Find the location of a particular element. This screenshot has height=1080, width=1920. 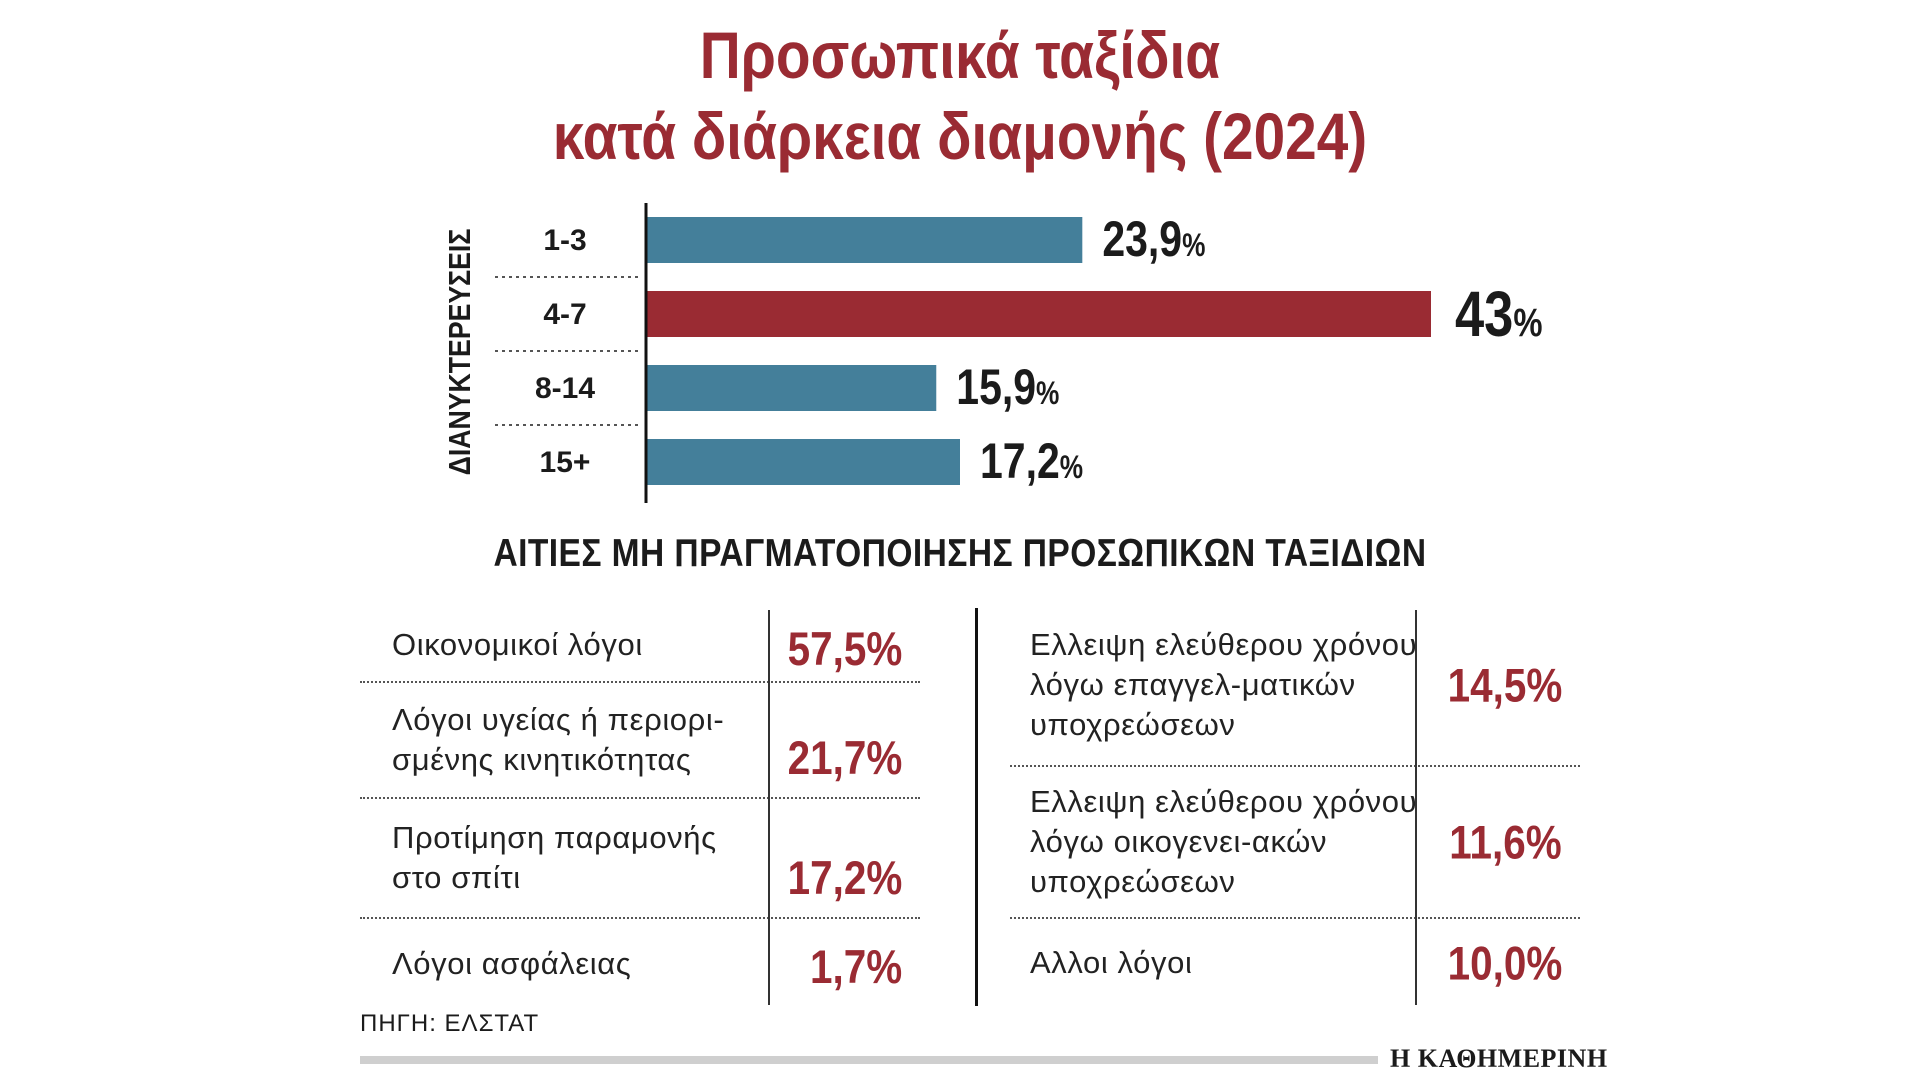

reason-row: Οικονομικοί λόγοι 57,5% is located at coordinates (640, 644).